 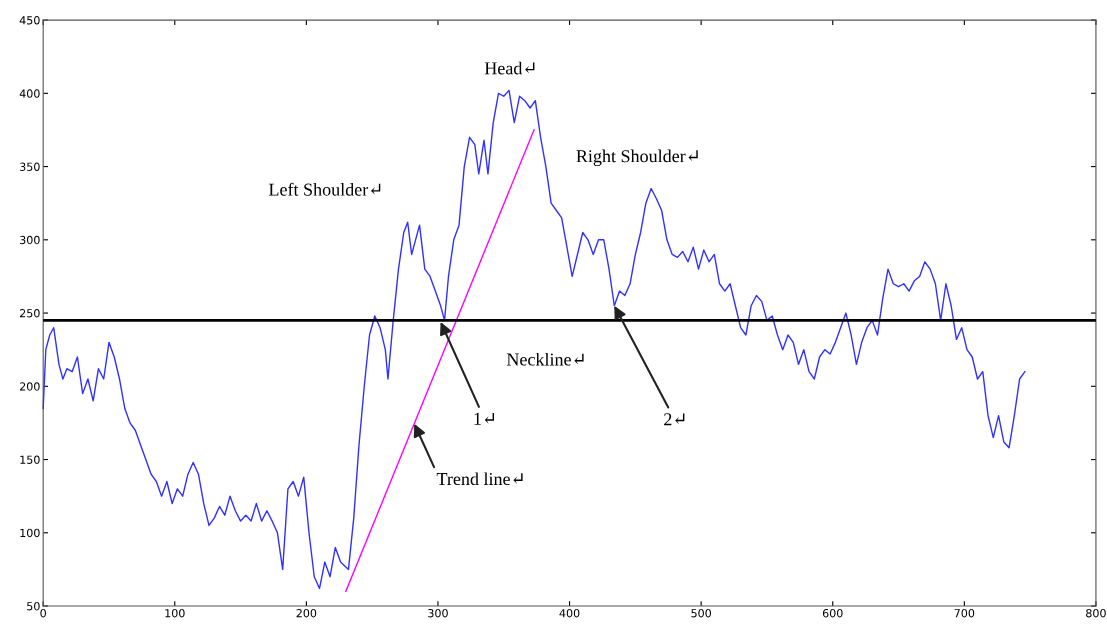 I want to click on x-tick-label: 500, so click(x=701, y=613).